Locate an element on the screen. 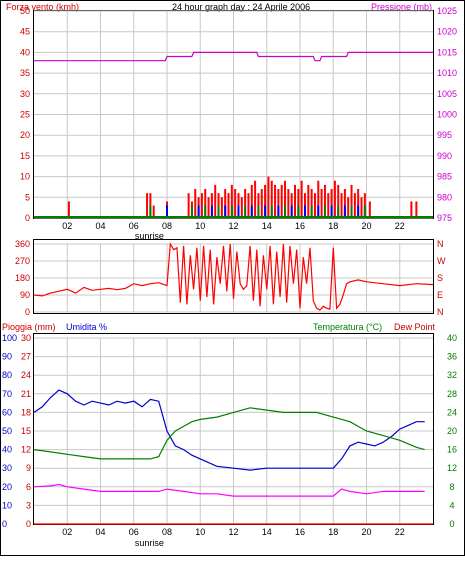  wind-y-tick: 40 is located at coordinates (25, 52).